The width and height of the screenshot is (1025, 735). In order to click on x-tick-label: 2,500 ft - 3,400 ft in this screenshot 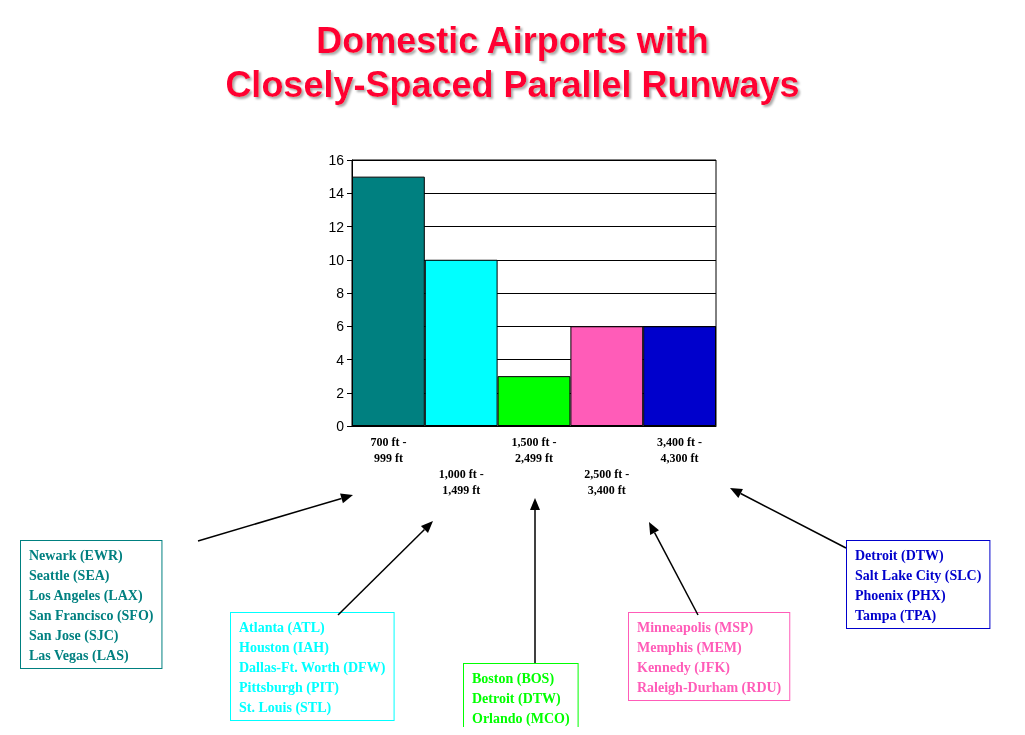, I will do `click(607, 482)`.